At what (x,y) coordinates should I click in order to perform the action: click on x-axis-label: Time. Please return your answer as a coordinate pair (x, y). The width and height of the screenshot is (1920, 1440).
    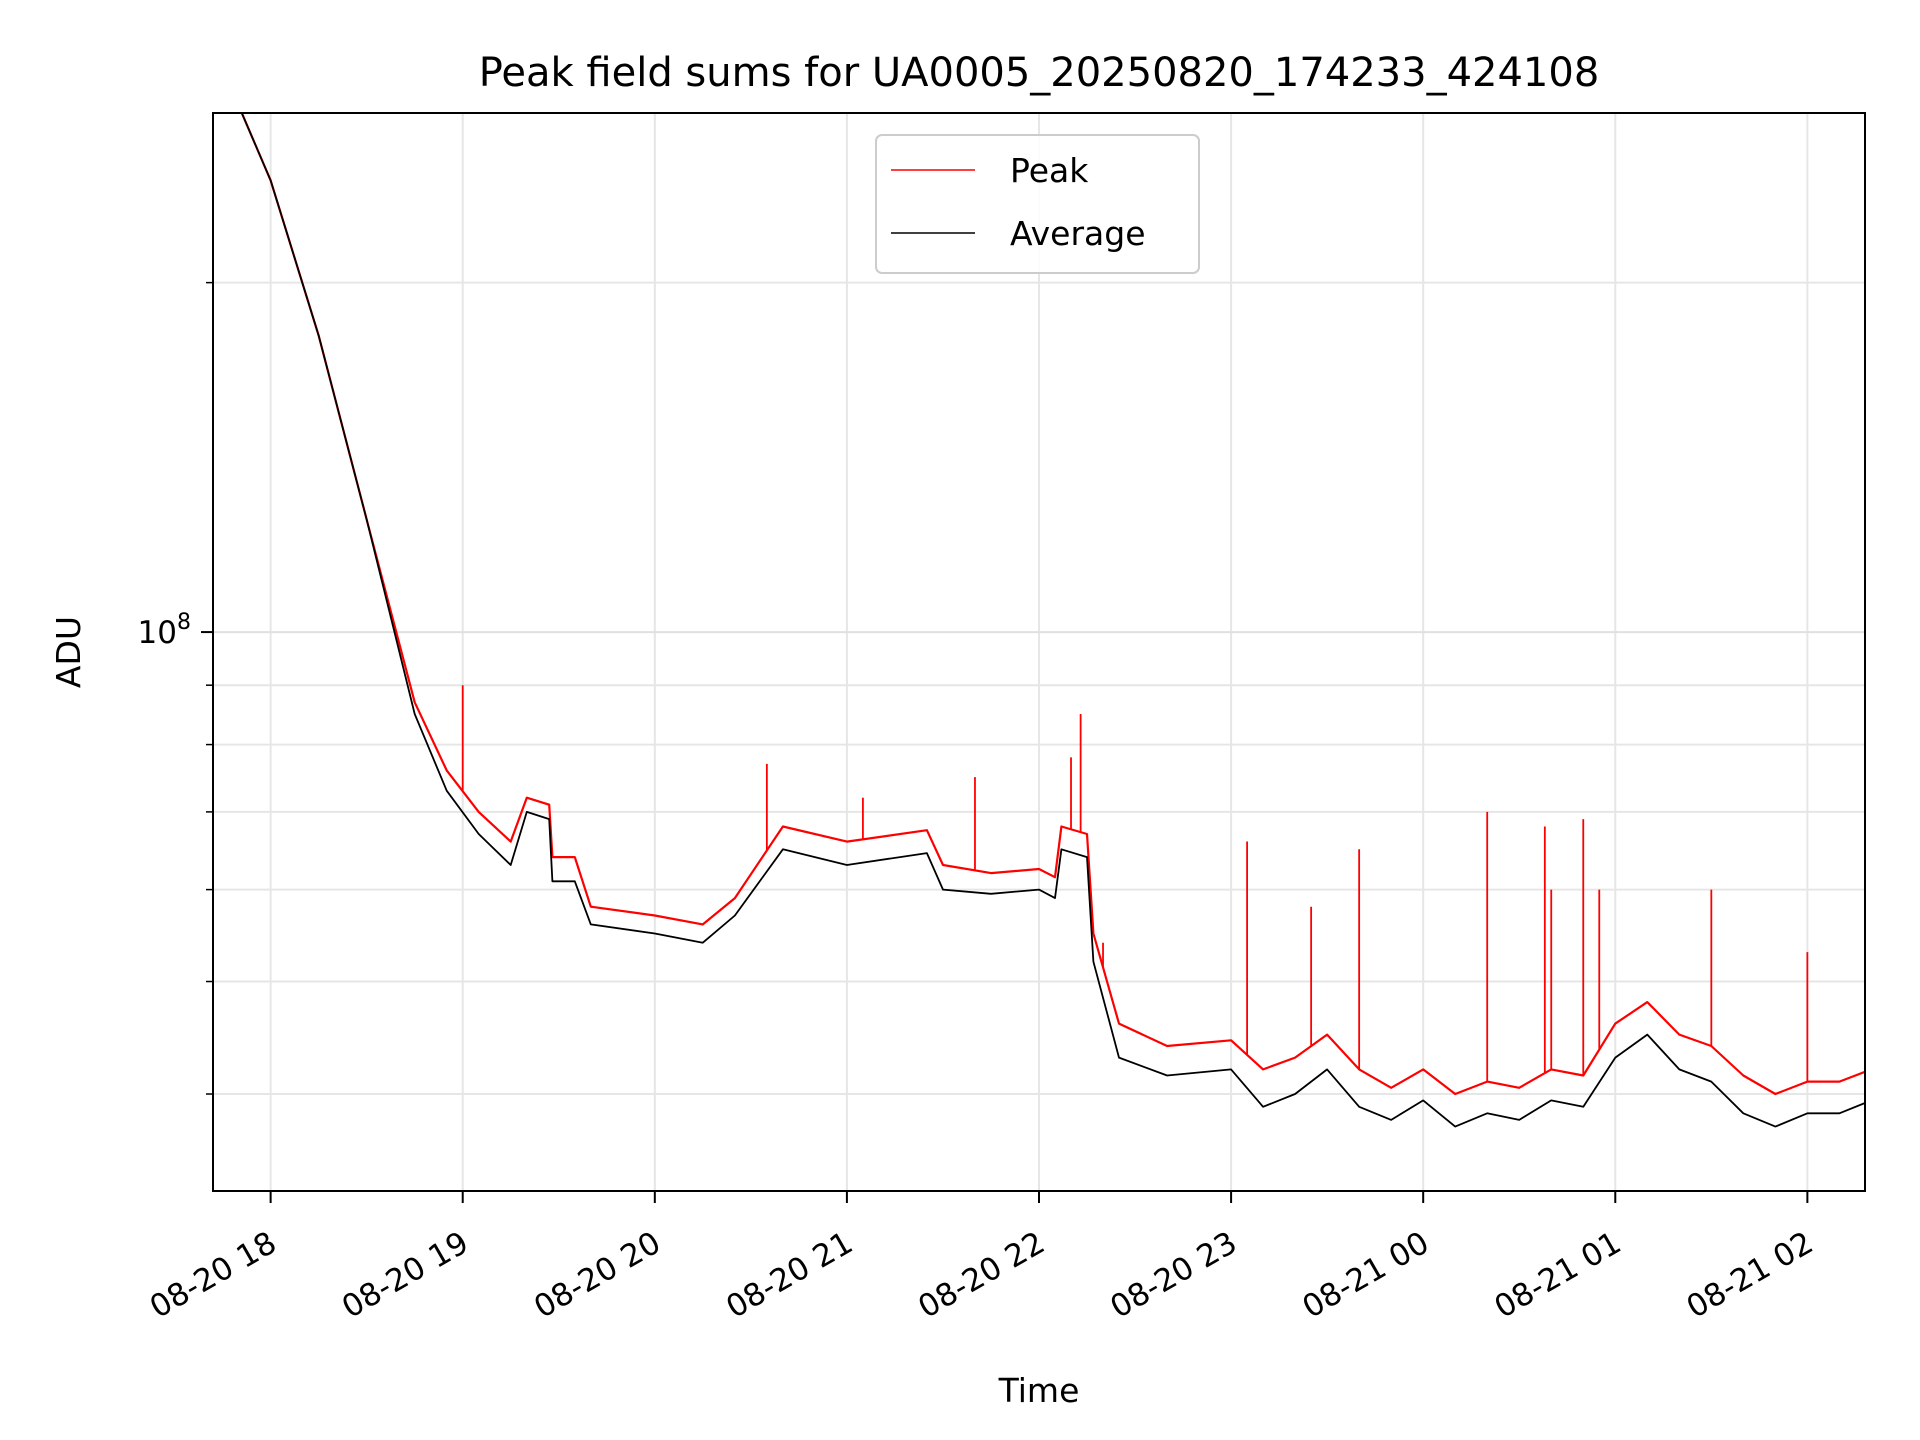
    Looking at the image, I should click on (1039, 1390).